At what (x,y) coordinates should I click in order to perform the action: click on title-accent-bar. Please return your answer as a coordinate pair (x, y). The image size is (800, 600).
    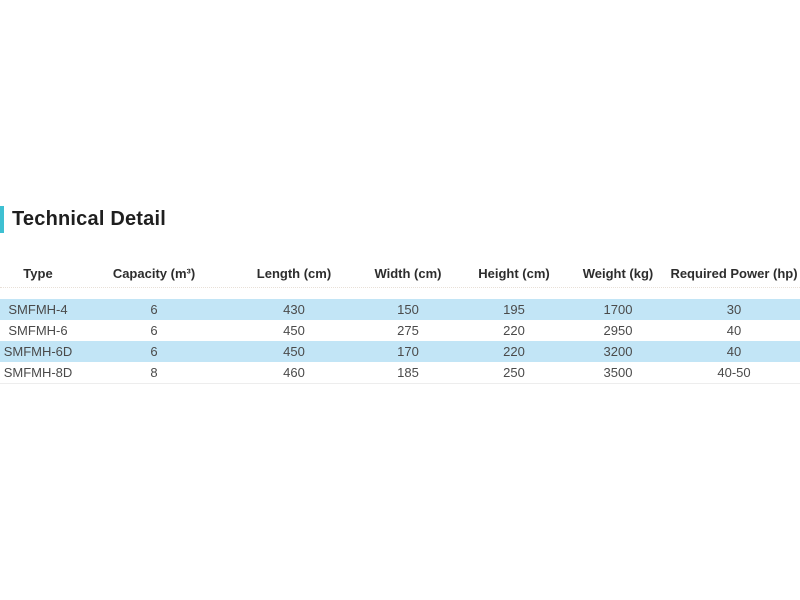
    Looking at the image, I should click on (2, 219).